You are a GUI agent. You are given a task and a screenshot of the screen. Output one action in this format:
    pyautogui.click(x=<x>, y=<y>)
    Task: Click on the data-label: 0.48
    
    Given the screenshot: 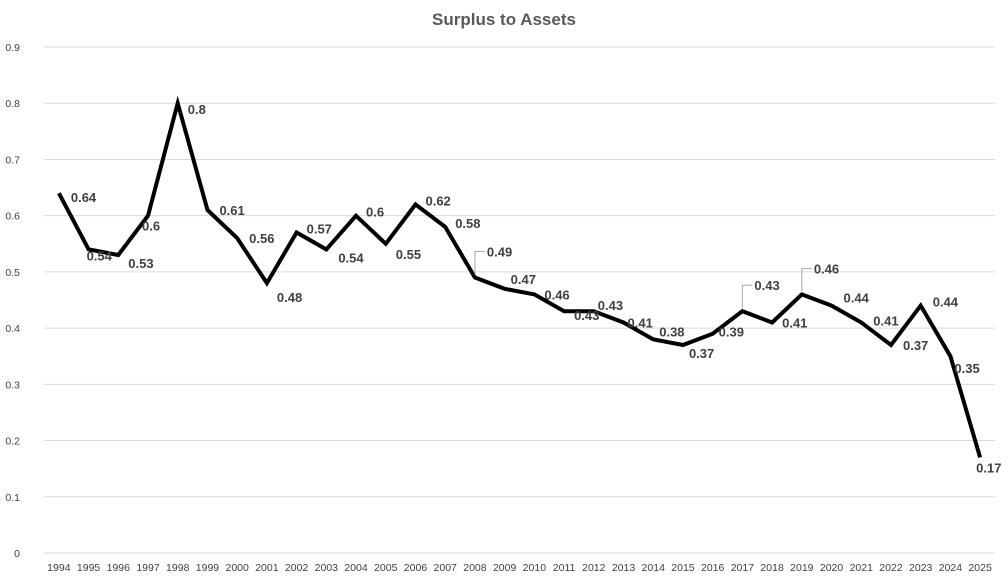 What is the action you would take?
    pyautogui.click(x=289, y=297)
    